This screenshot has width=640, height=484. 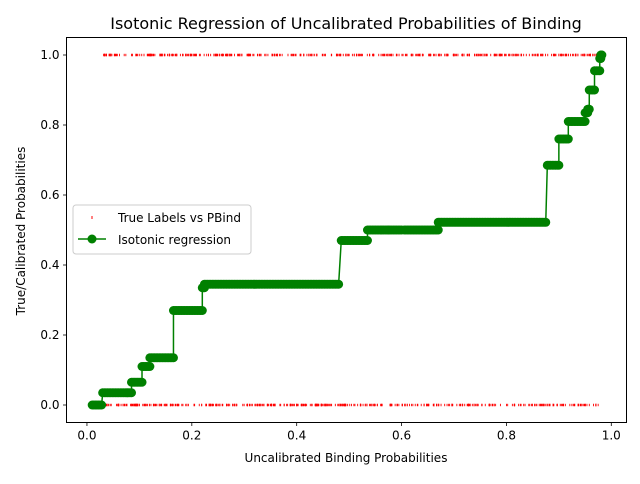 What do you see at coordinates (179, 218) in the screenshot?
I see `legend-label-true-labels: True Labels vs PBind` at bounding box center [179, 218].